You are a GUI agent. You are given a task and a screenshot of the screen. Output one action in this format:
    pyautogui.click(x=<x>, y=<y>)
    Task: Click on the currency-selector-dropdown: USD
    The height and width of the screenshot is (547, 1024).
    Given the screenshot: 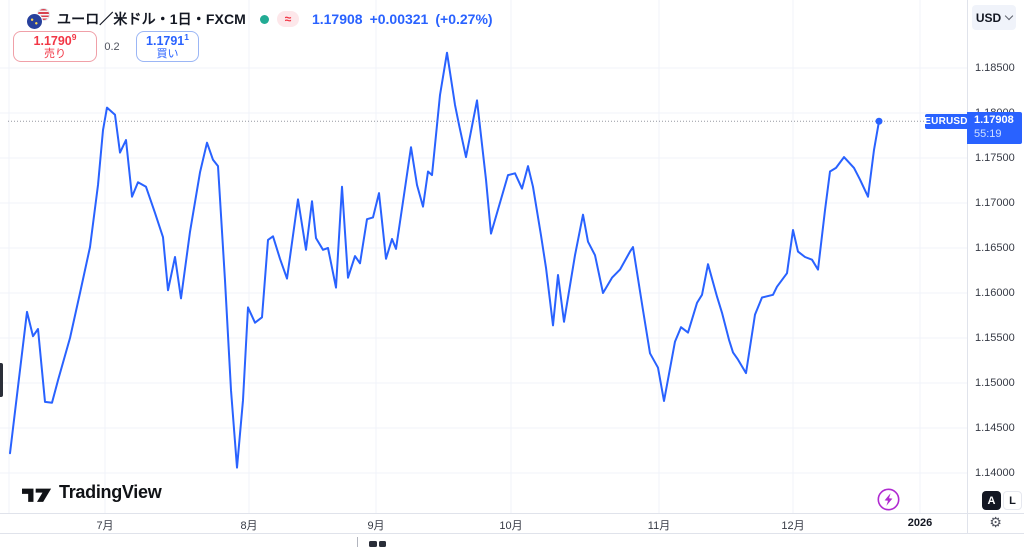 What is the action you would take?
    pyautogui.click(x=994, y=17)
    